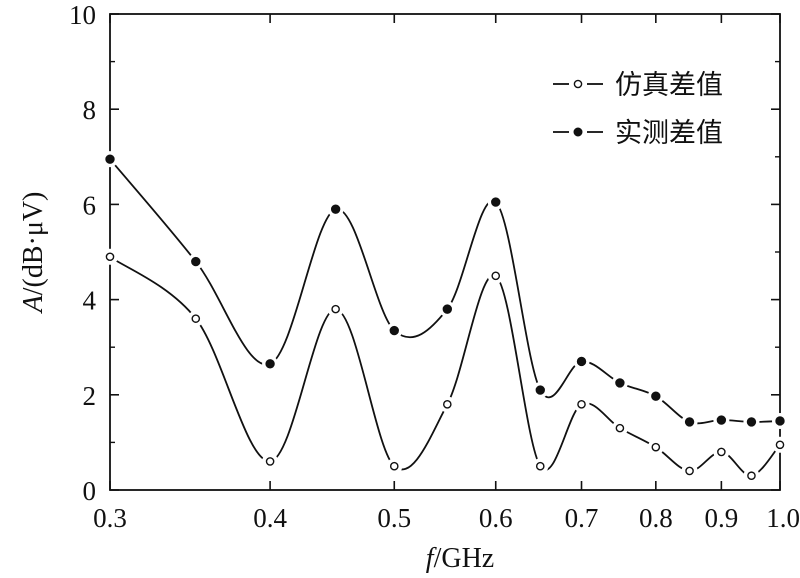 The image size is (800, 578). Describe the element at coordinates (669, 85) in the screenshot. I see `legend-label-simulation: 仿真差值` at that location.